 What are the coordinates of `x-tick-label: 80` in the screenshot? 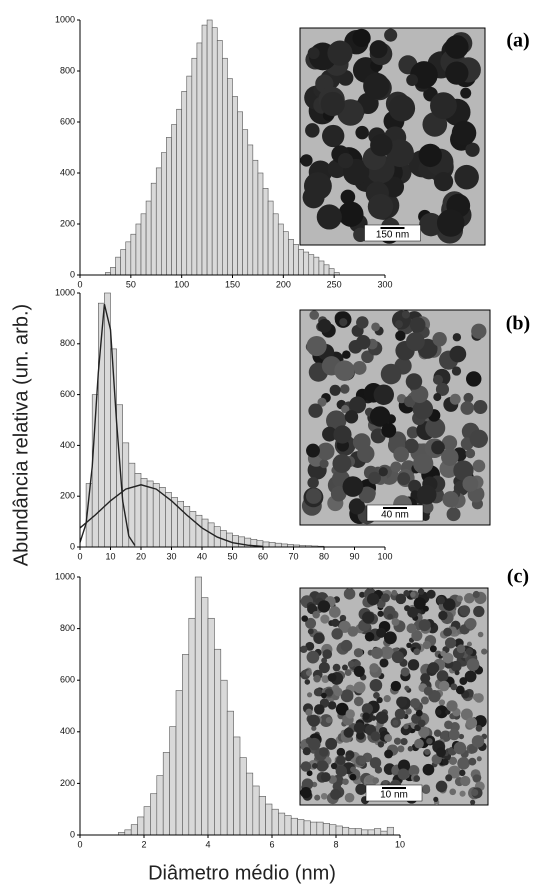 It's located at (324, 556).